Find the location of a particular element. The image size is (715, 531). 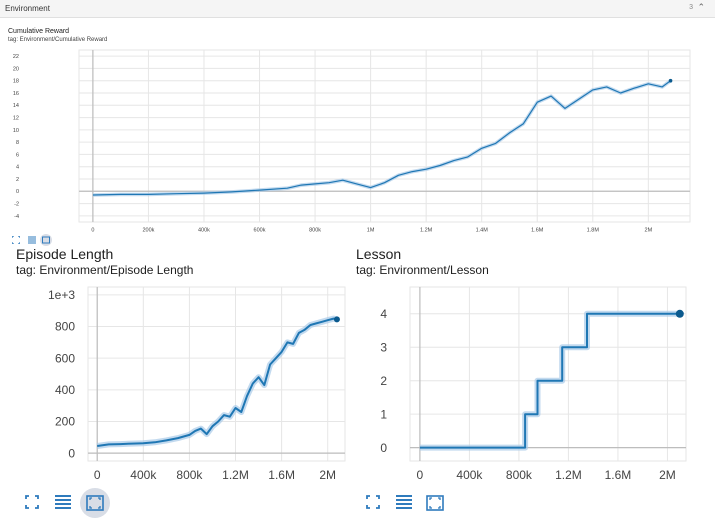

group-header: Environment 3 ⌃ is located at coordinates (357, 9).